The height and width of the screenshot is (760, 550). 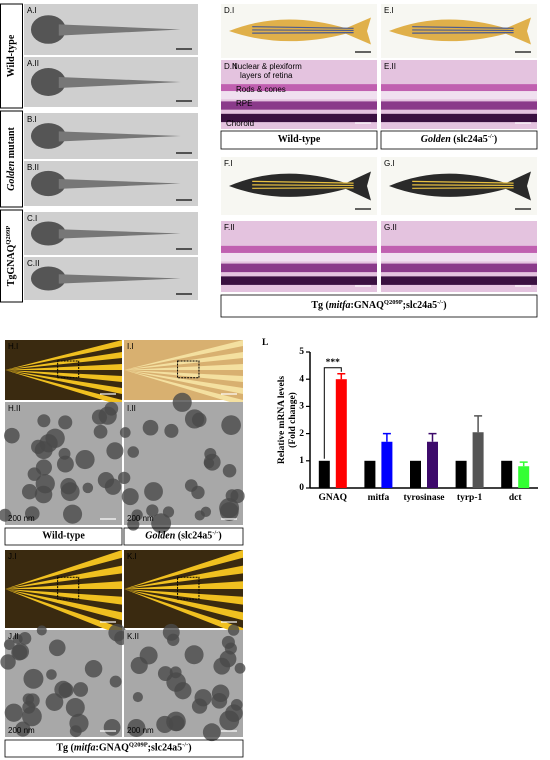 I want to click on caption-box, so click(x=124, y=748).